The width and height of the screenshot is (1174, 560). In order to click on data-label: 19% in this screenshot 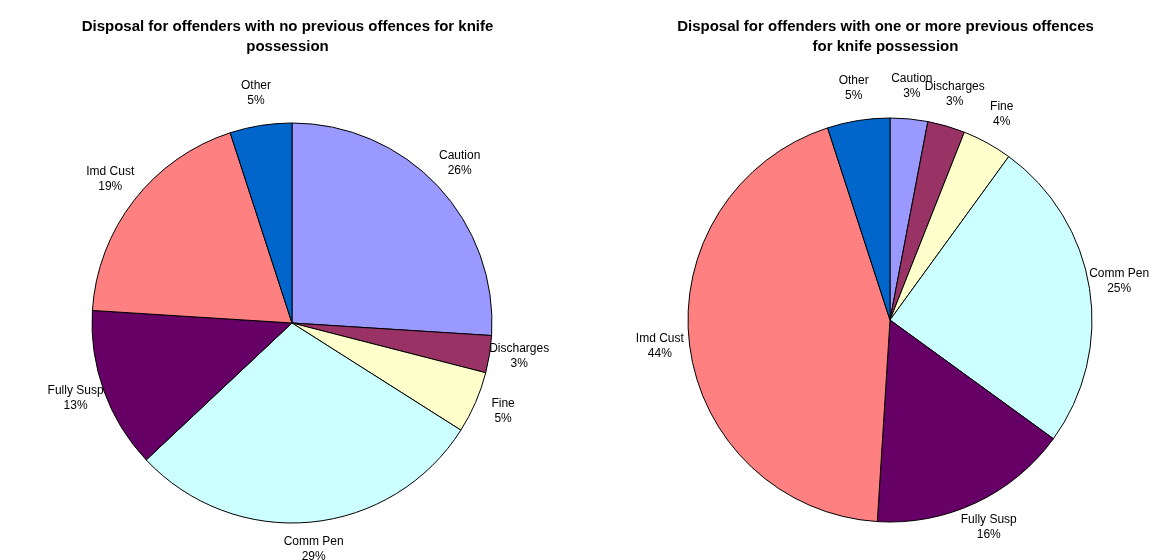, I will do `click(110, 186)`.